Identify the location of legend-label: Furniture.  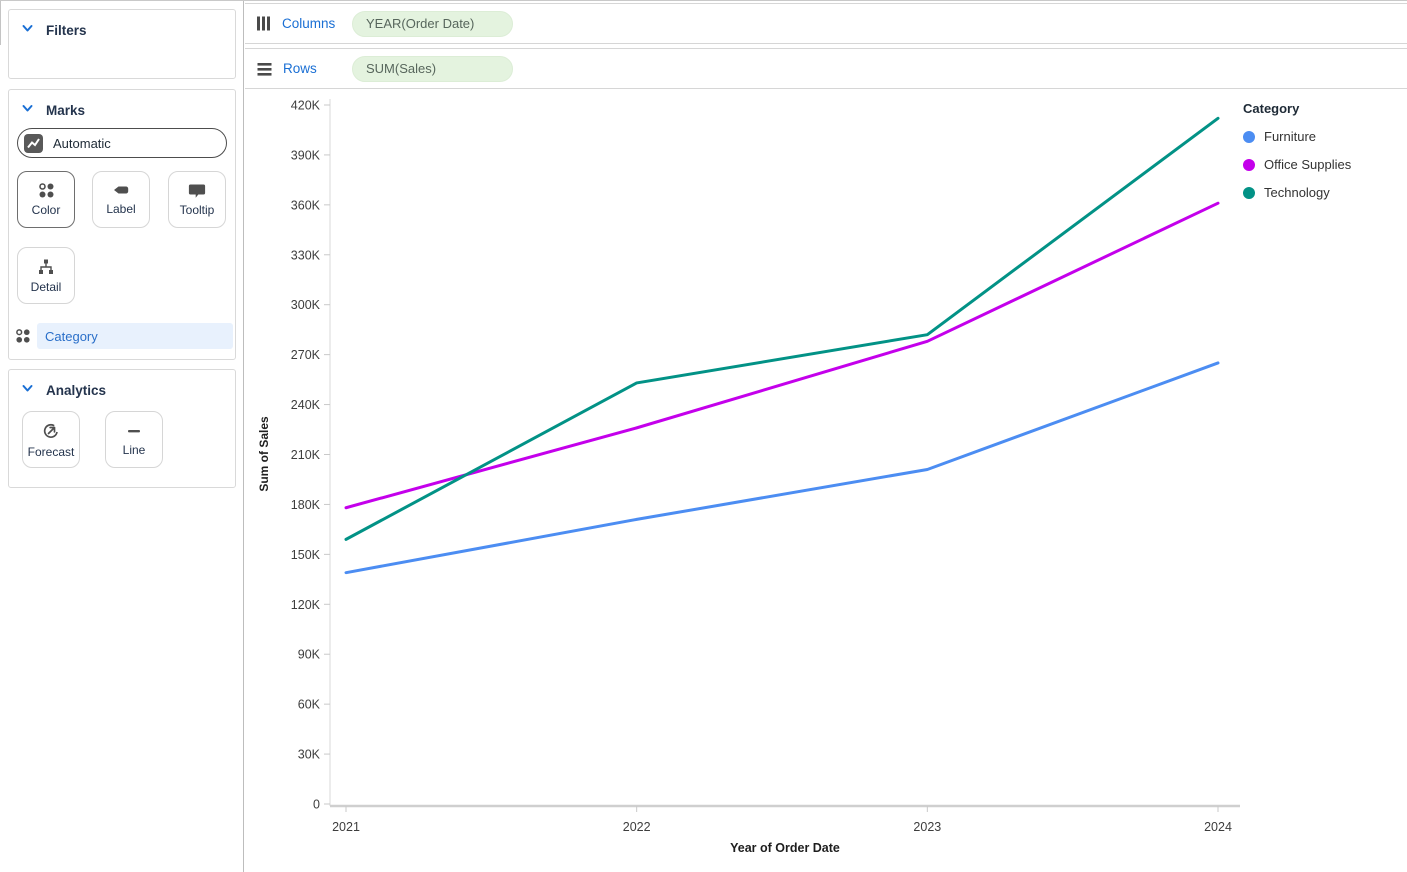
(1290, 136).